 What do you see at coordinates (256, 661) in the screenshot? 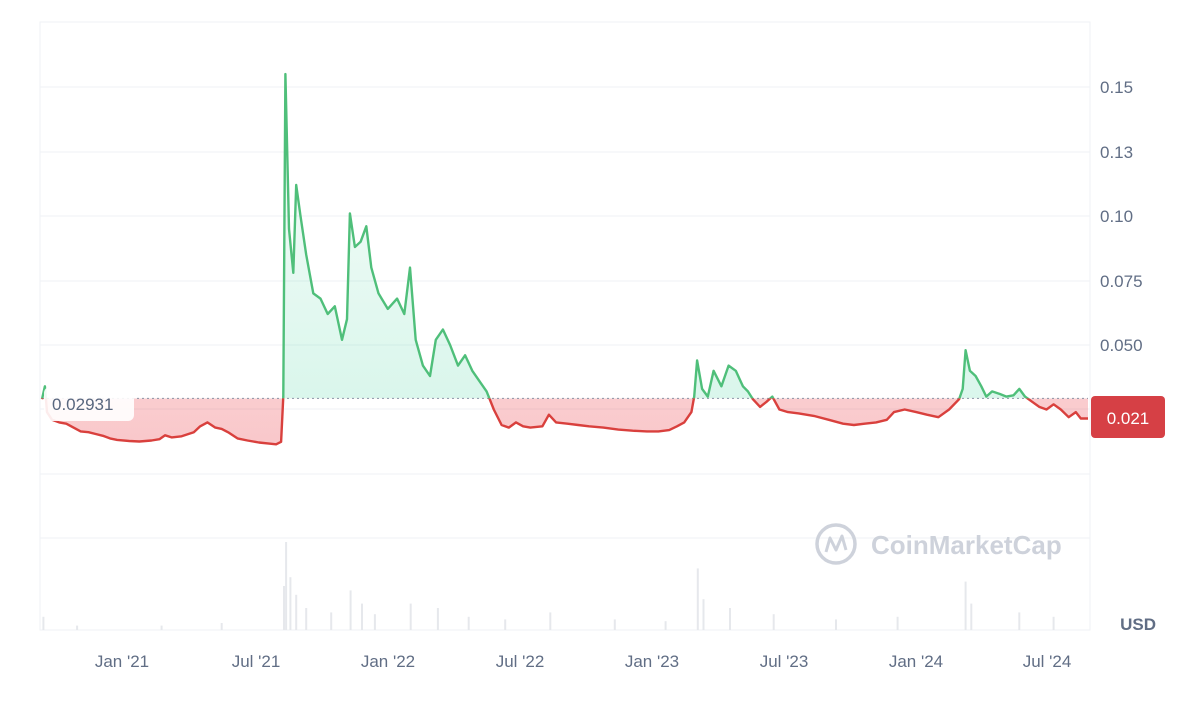
I see `x-tick-label: Jul '21` at bounding box center [256, 661].